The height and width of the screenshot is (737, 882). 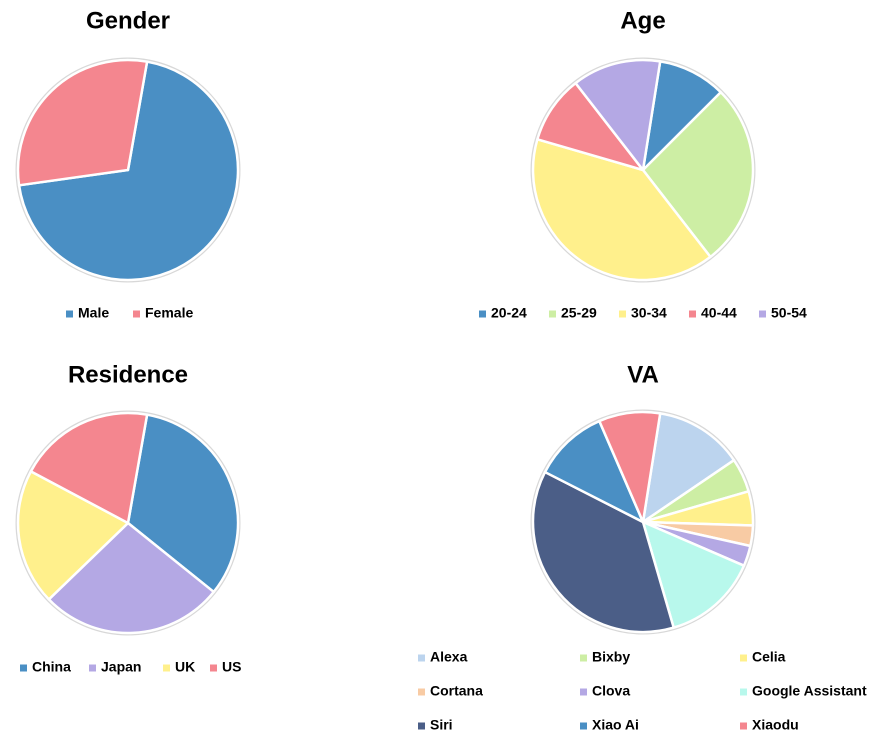 I want to click on legend-label: 50-54, so click(x=789, y=313).